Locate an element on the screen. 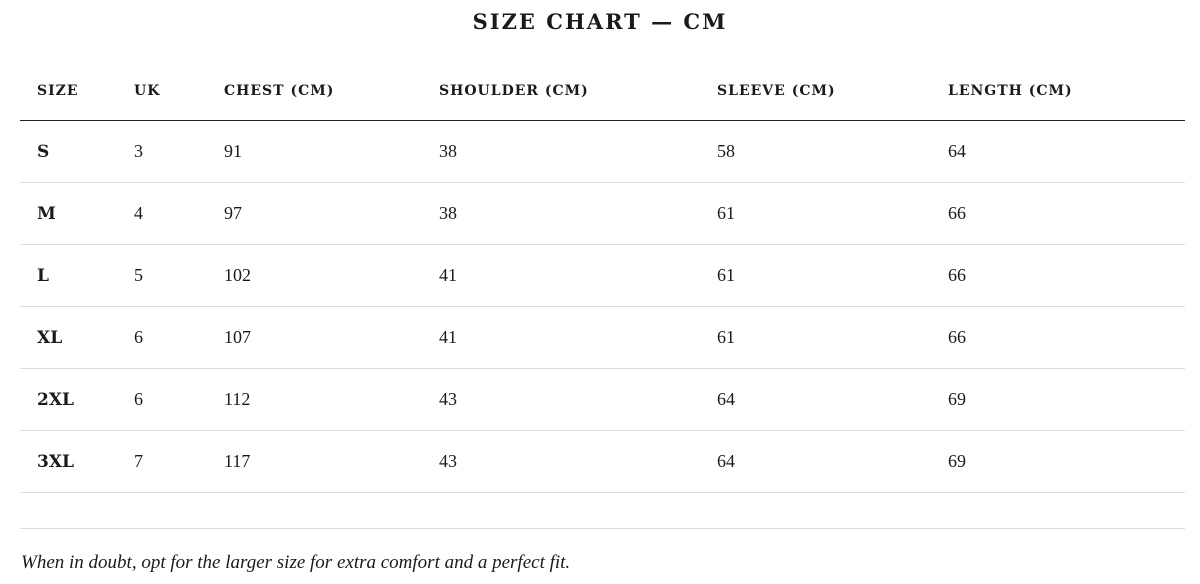 This screenshot has height=584, width=1200. chest-cell: 107 is located at coordinates (331, 337).